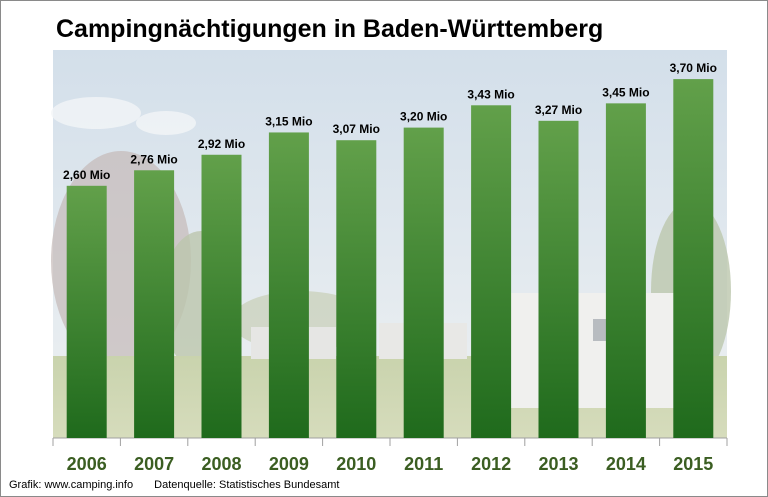 This screenshot has height=497, width=768. What do you see at coordinates (71, 485) in the screenshot?
I see `credit-text: Grafik: www.camping.info` at bounding box center [71, 485].